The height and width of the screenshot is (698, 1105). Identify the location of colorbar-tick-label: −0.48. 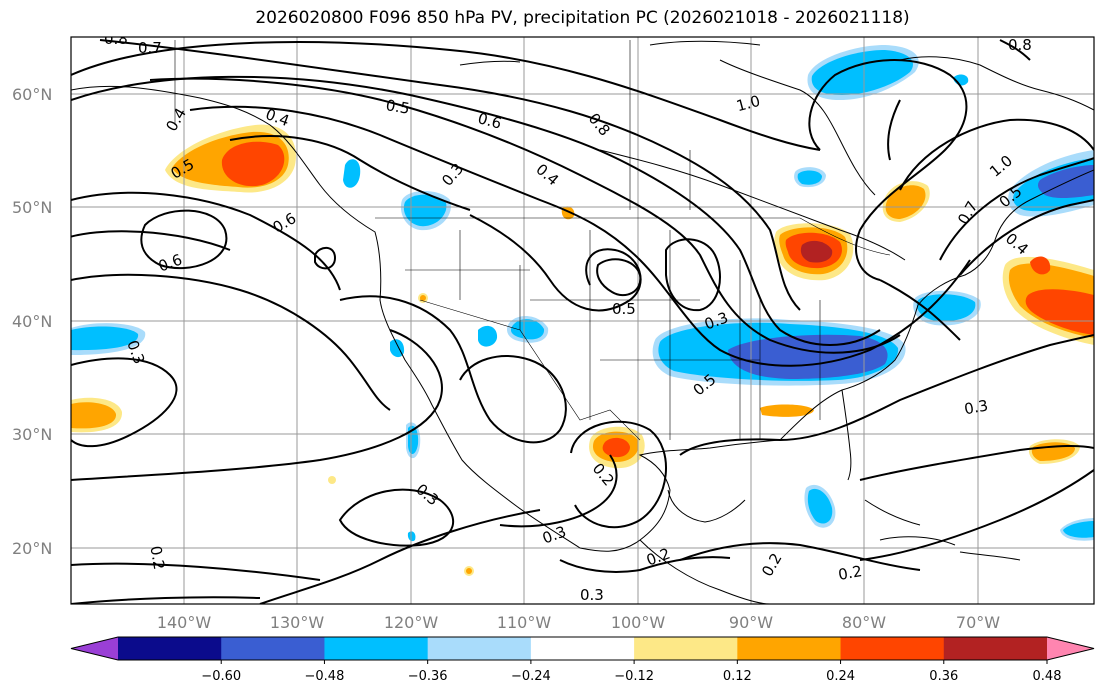
(325, 676).